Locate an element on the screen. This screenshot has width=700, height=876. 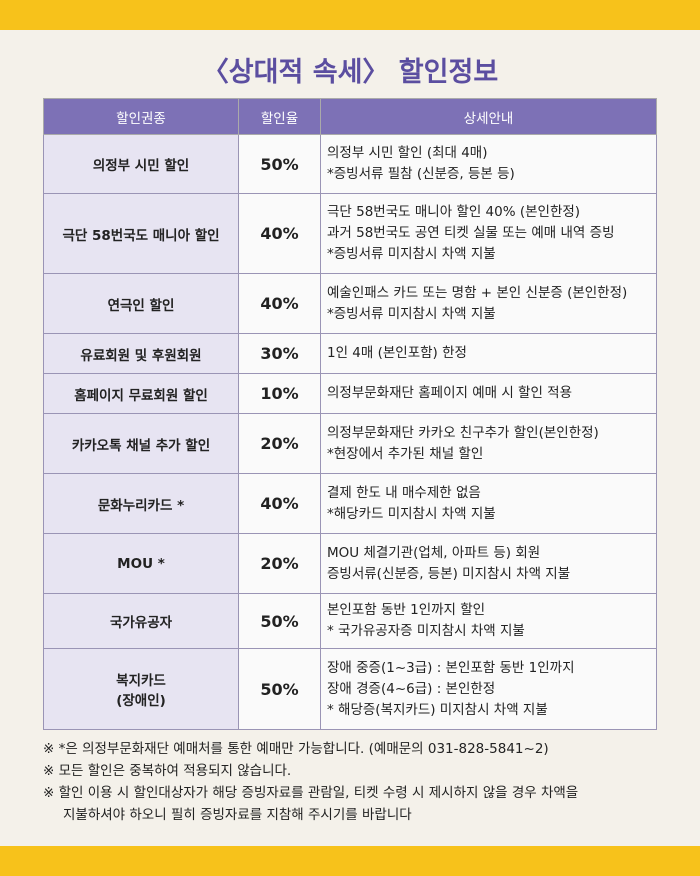
type-line: 문화누리카드 * is located at coordinates (141, 505).